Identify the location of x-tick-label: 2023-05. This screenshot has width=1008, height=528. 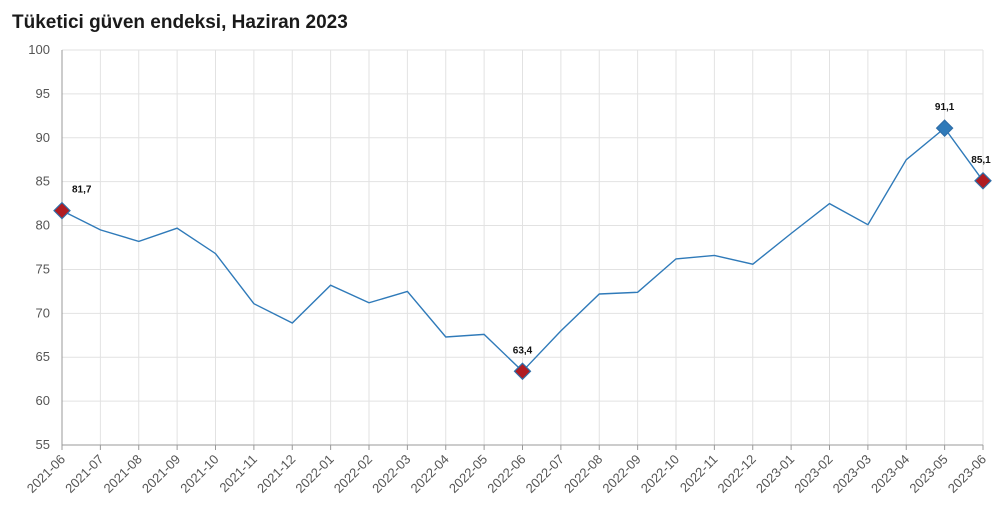
(928, 474).